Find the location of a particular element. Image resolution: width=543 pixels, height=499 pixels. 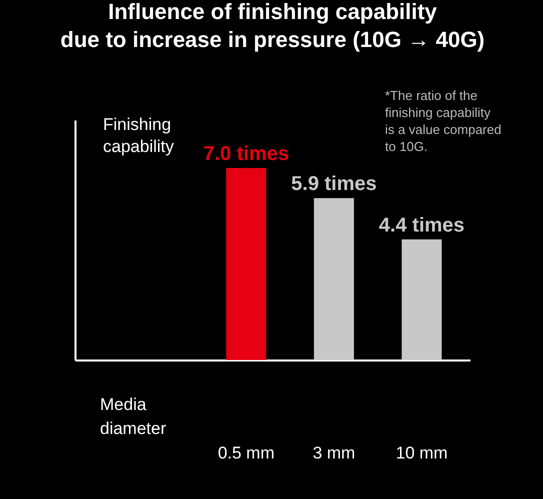

y-axis-title: Finishing capability is located at coordinates (138, 135).